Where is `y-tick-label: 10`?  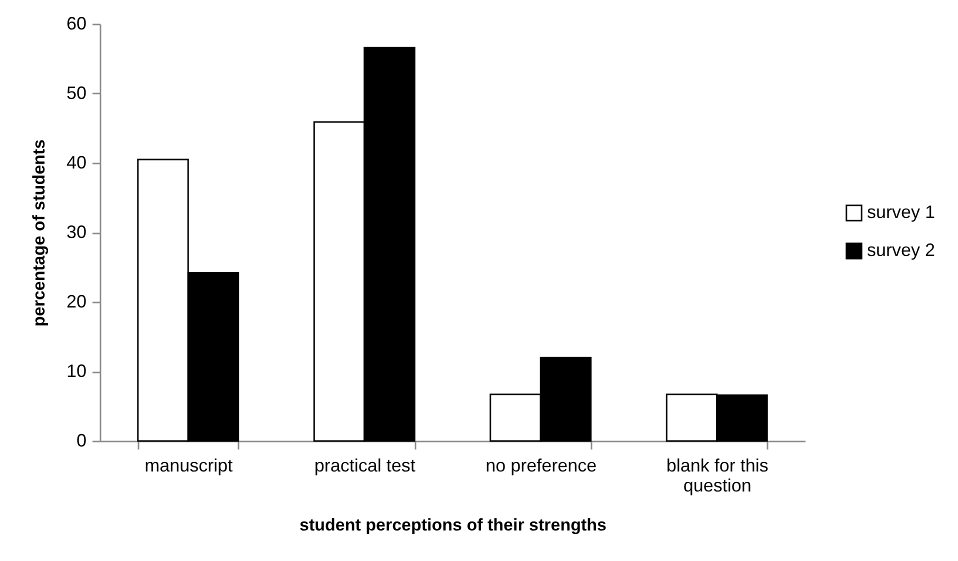 y-tick-label: 10 is located at coordinates (76, 371).